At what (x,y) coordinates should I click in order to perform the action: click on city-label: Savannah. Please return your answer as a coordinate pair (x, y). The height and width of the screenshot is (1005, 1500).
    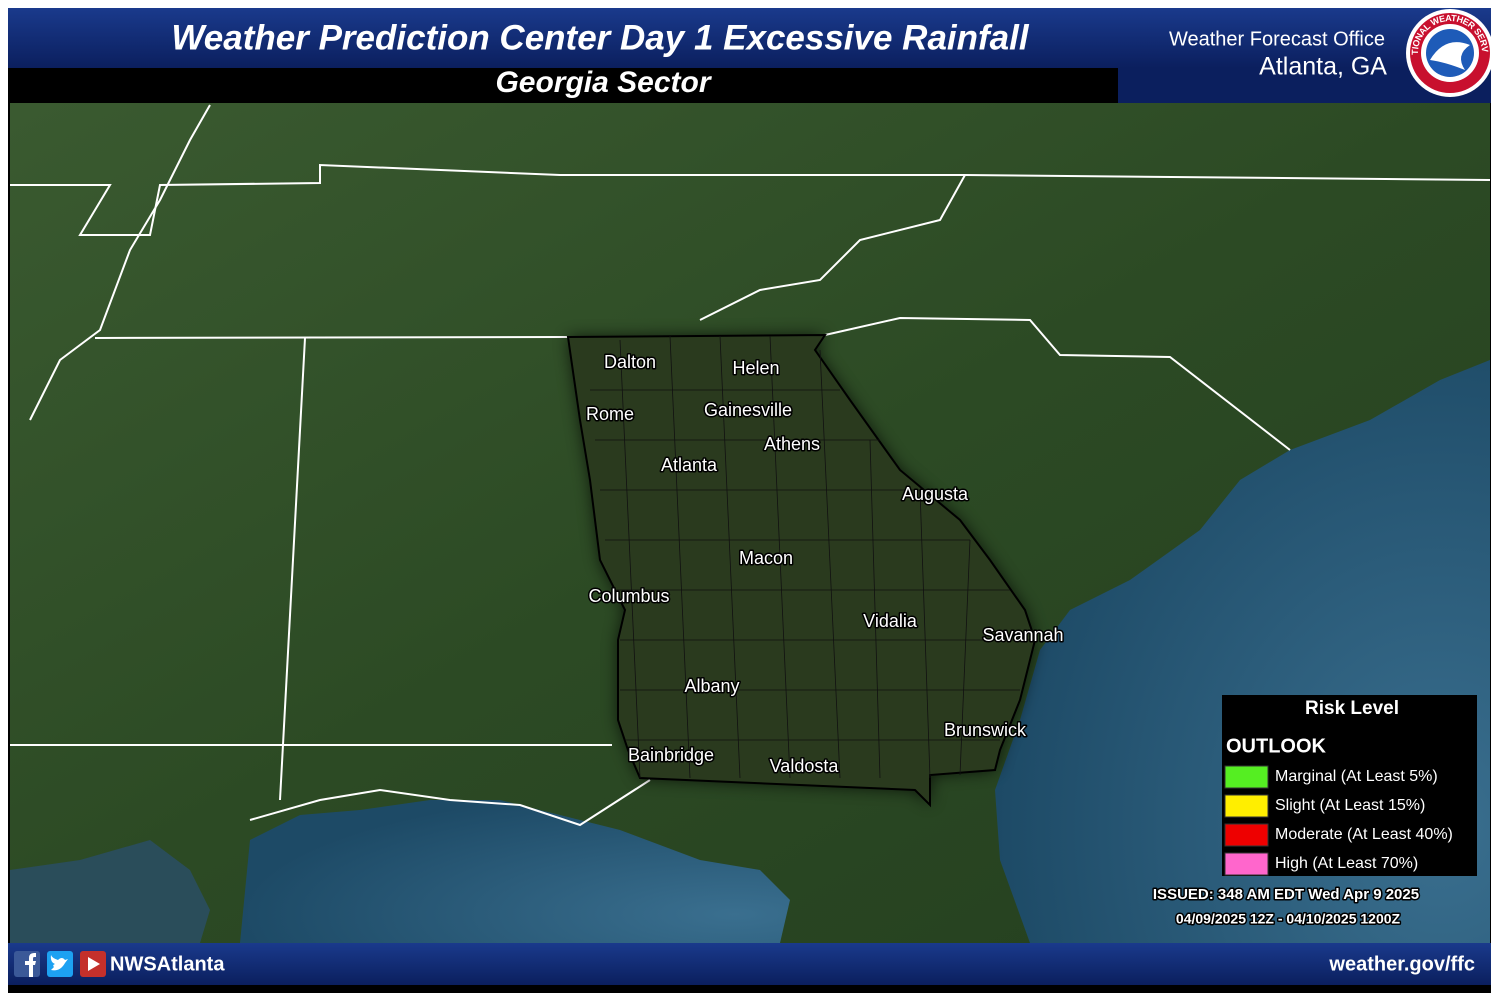
    Looking at the image, I should click on (1022, 635).